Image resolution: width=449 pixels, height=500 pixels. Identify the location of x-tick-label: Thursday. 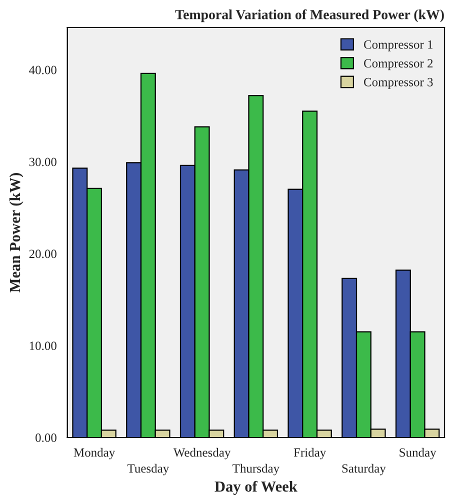
(256, 470).